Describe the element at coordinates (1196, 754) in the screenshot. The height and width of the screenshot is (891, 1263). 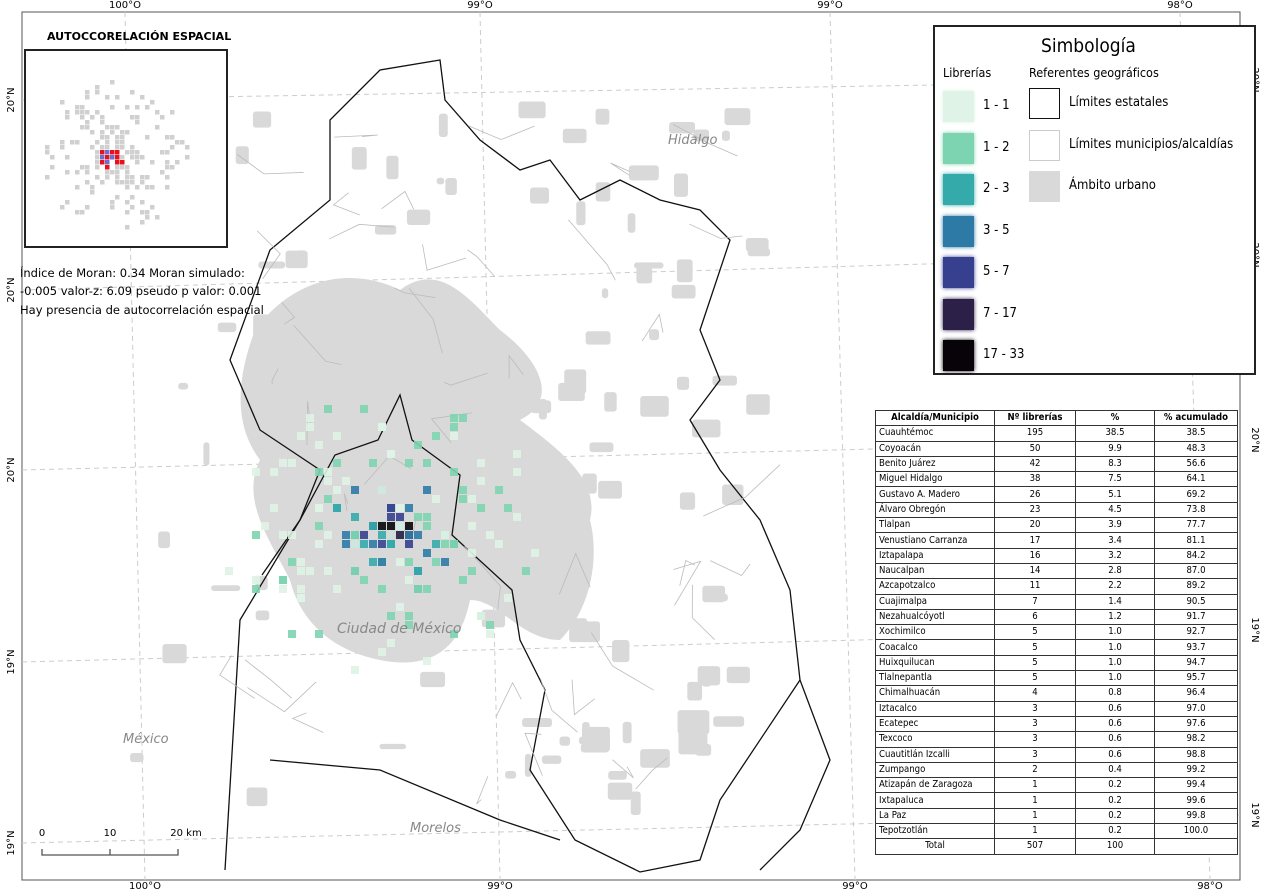
I see `table-cell: 98.8` at that location.